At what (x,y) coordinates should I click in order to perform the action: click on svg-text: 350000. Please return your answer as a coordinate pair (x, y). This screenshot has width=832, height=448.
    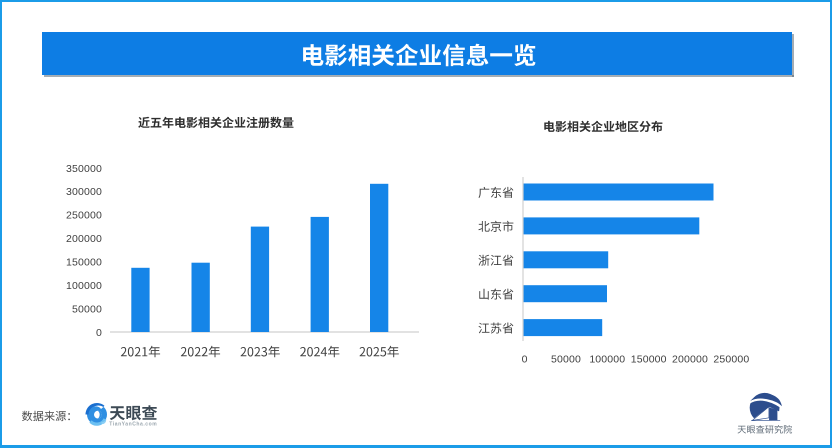
    Looking at the image, I should click on (84, 169).